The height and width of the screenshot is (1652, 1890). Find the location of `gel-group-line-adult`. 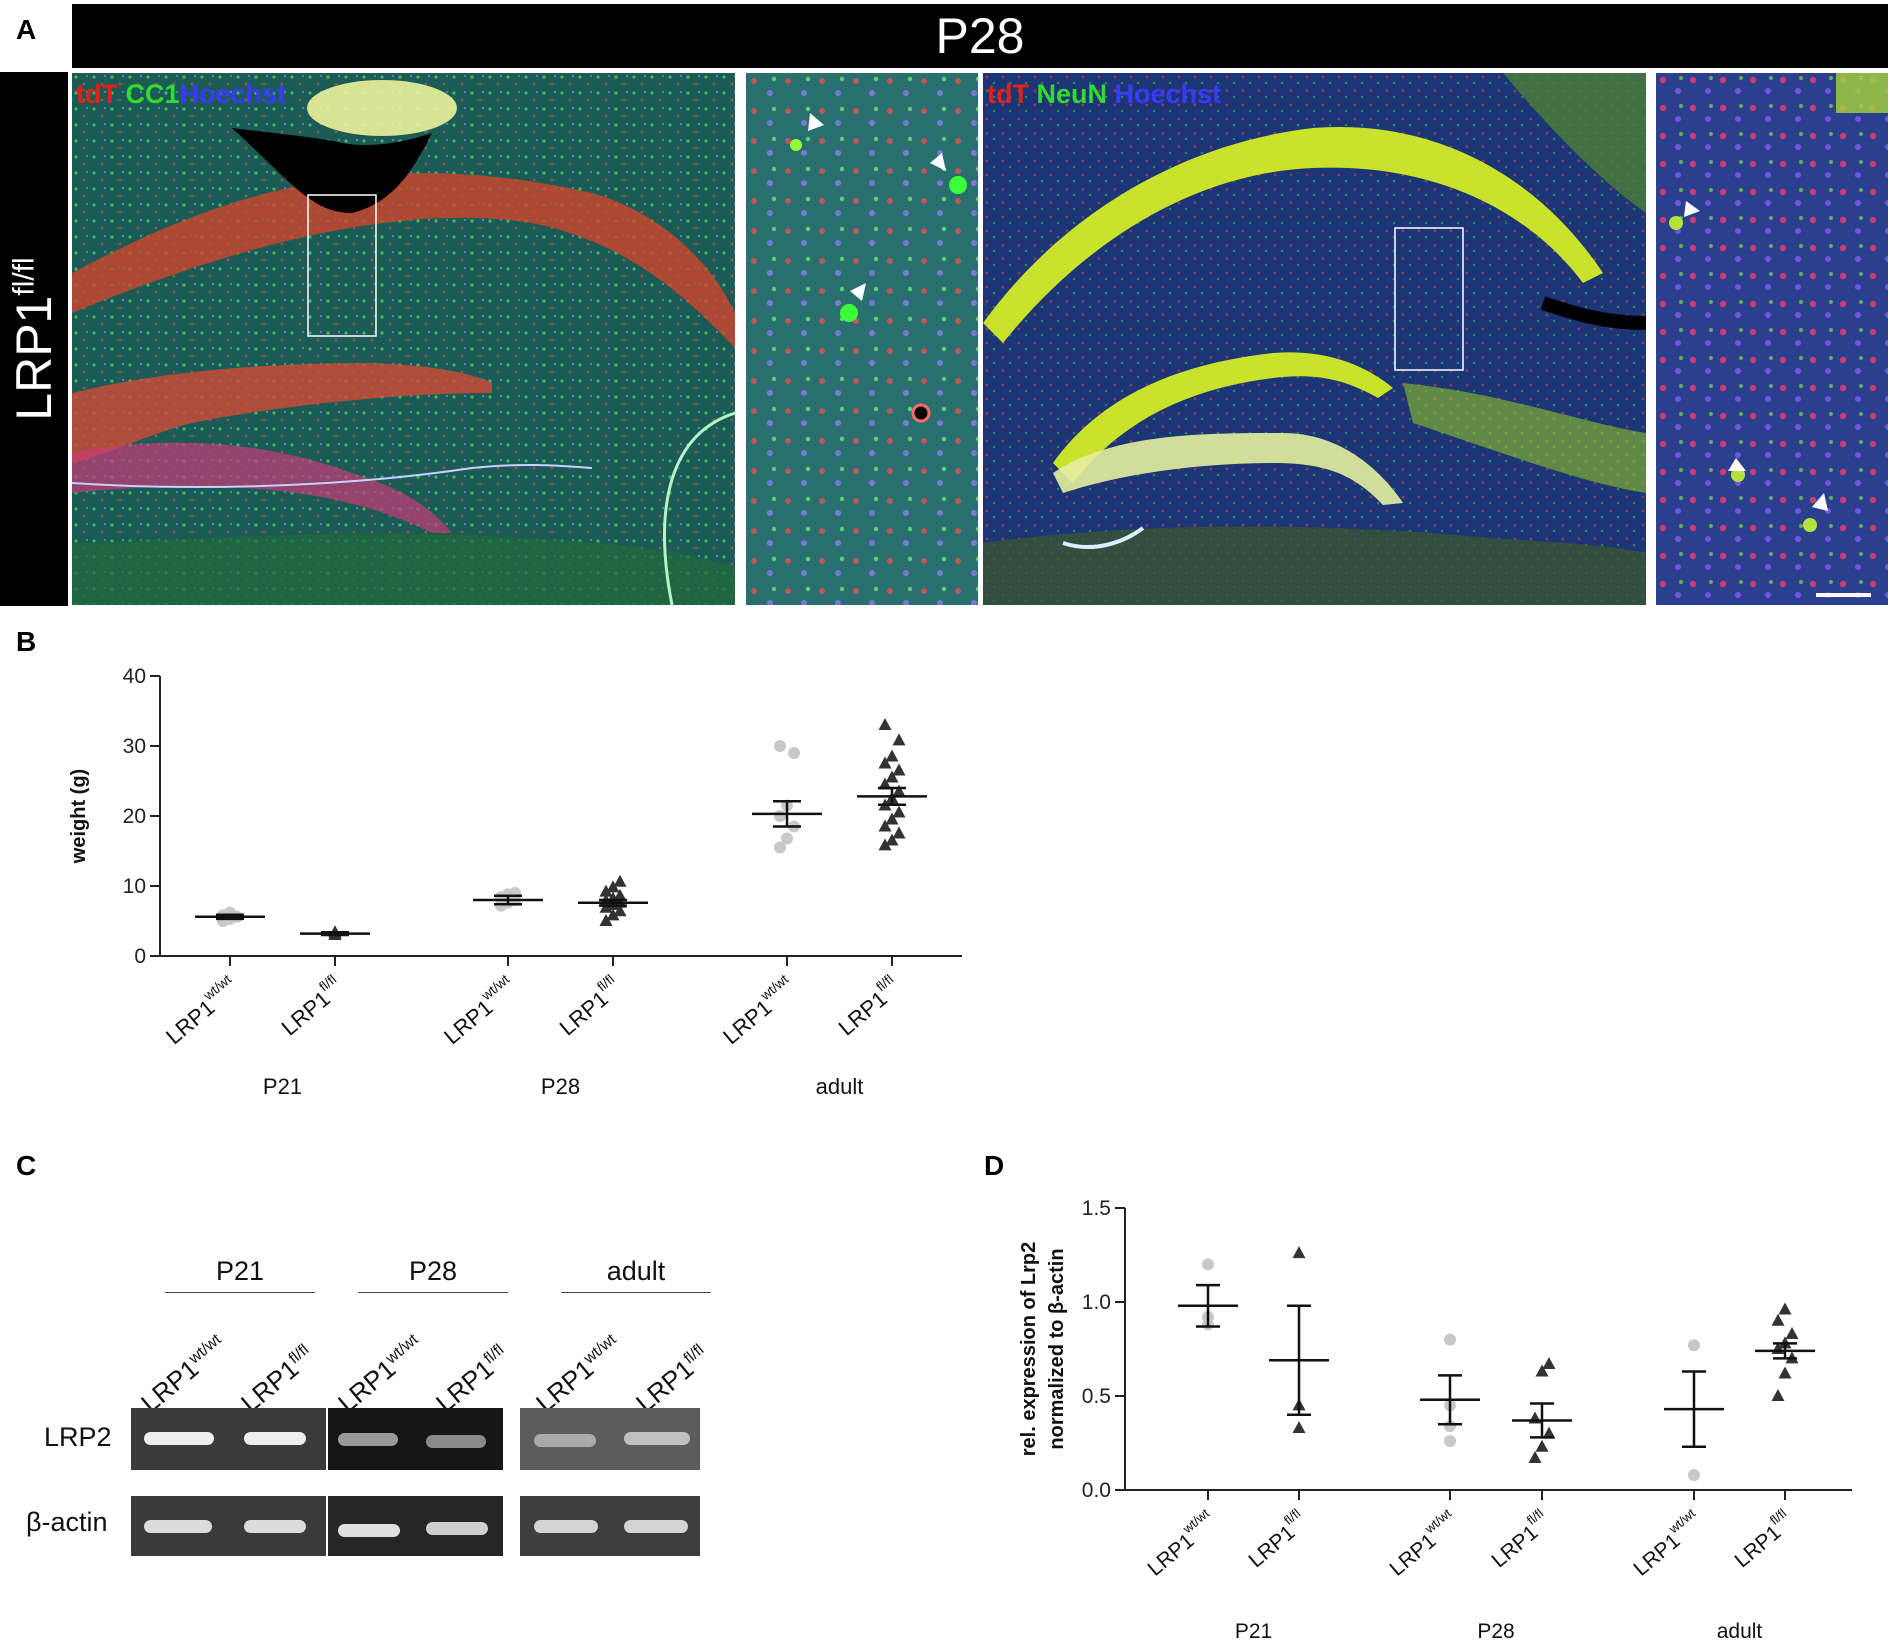

gel-group-line-adult is located at coordinates (636, 1292).